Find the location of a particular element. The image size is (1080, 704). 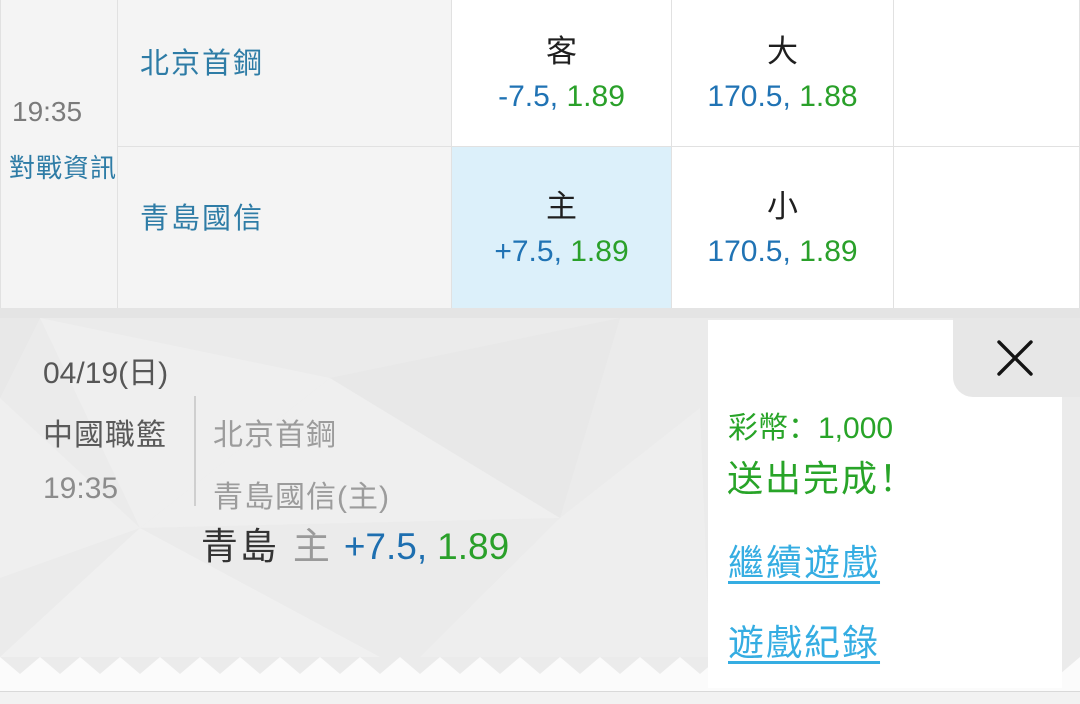

submit-success-message: 送出完成！ is located at coordinates (822, 478).